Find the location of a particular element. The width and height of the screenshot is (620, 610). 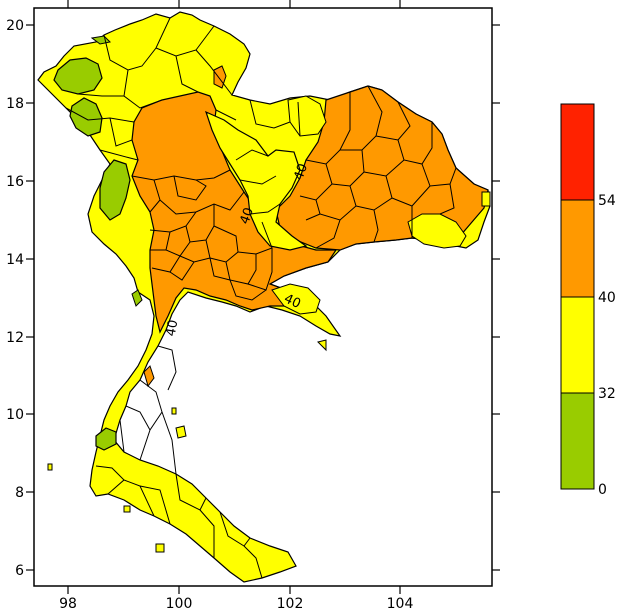

land-yellow-pocket-east is located at coordinates (437, 231).